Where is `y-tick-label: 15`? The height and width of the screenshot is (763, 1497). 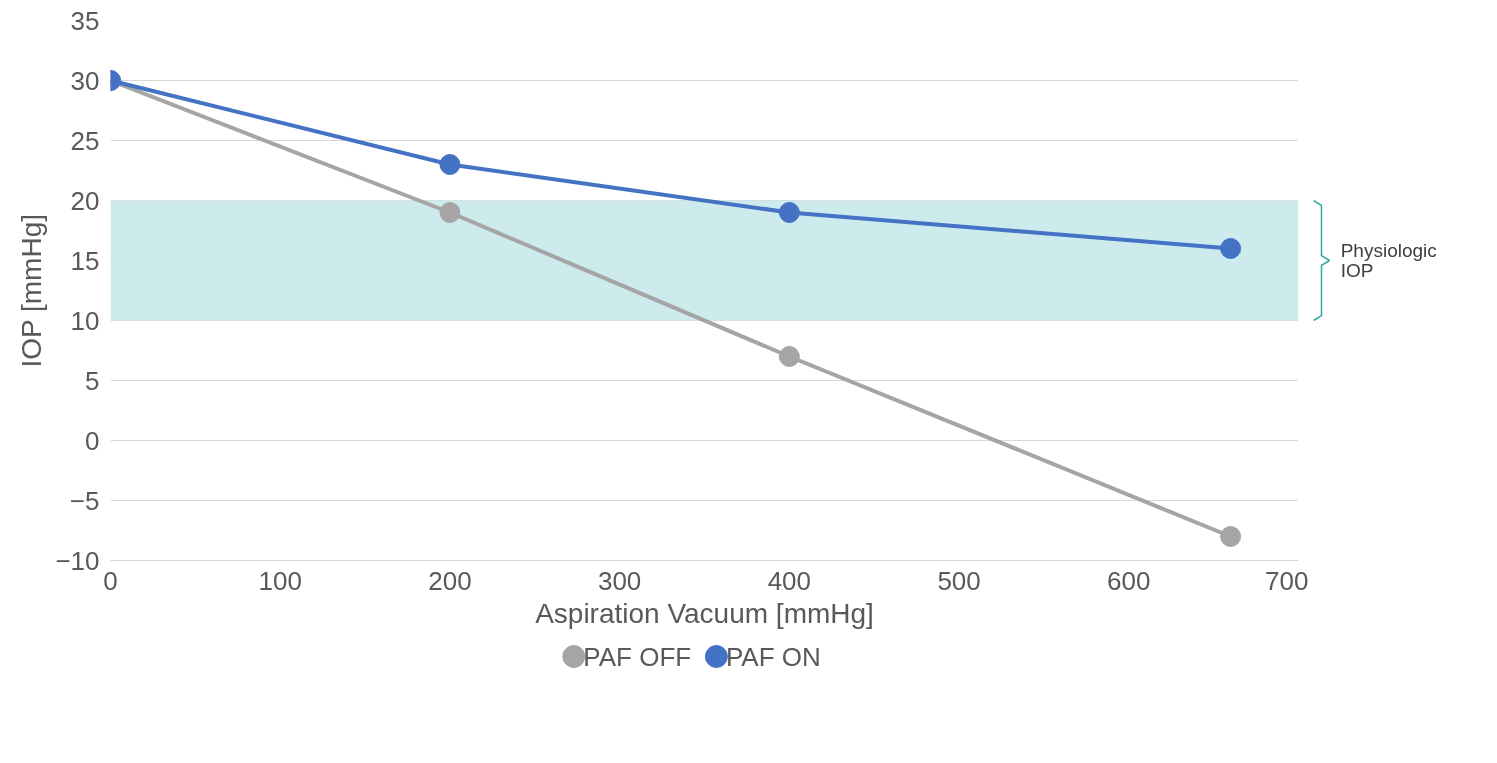
y-tick-label: 15 is located at coordinates (85, 260).